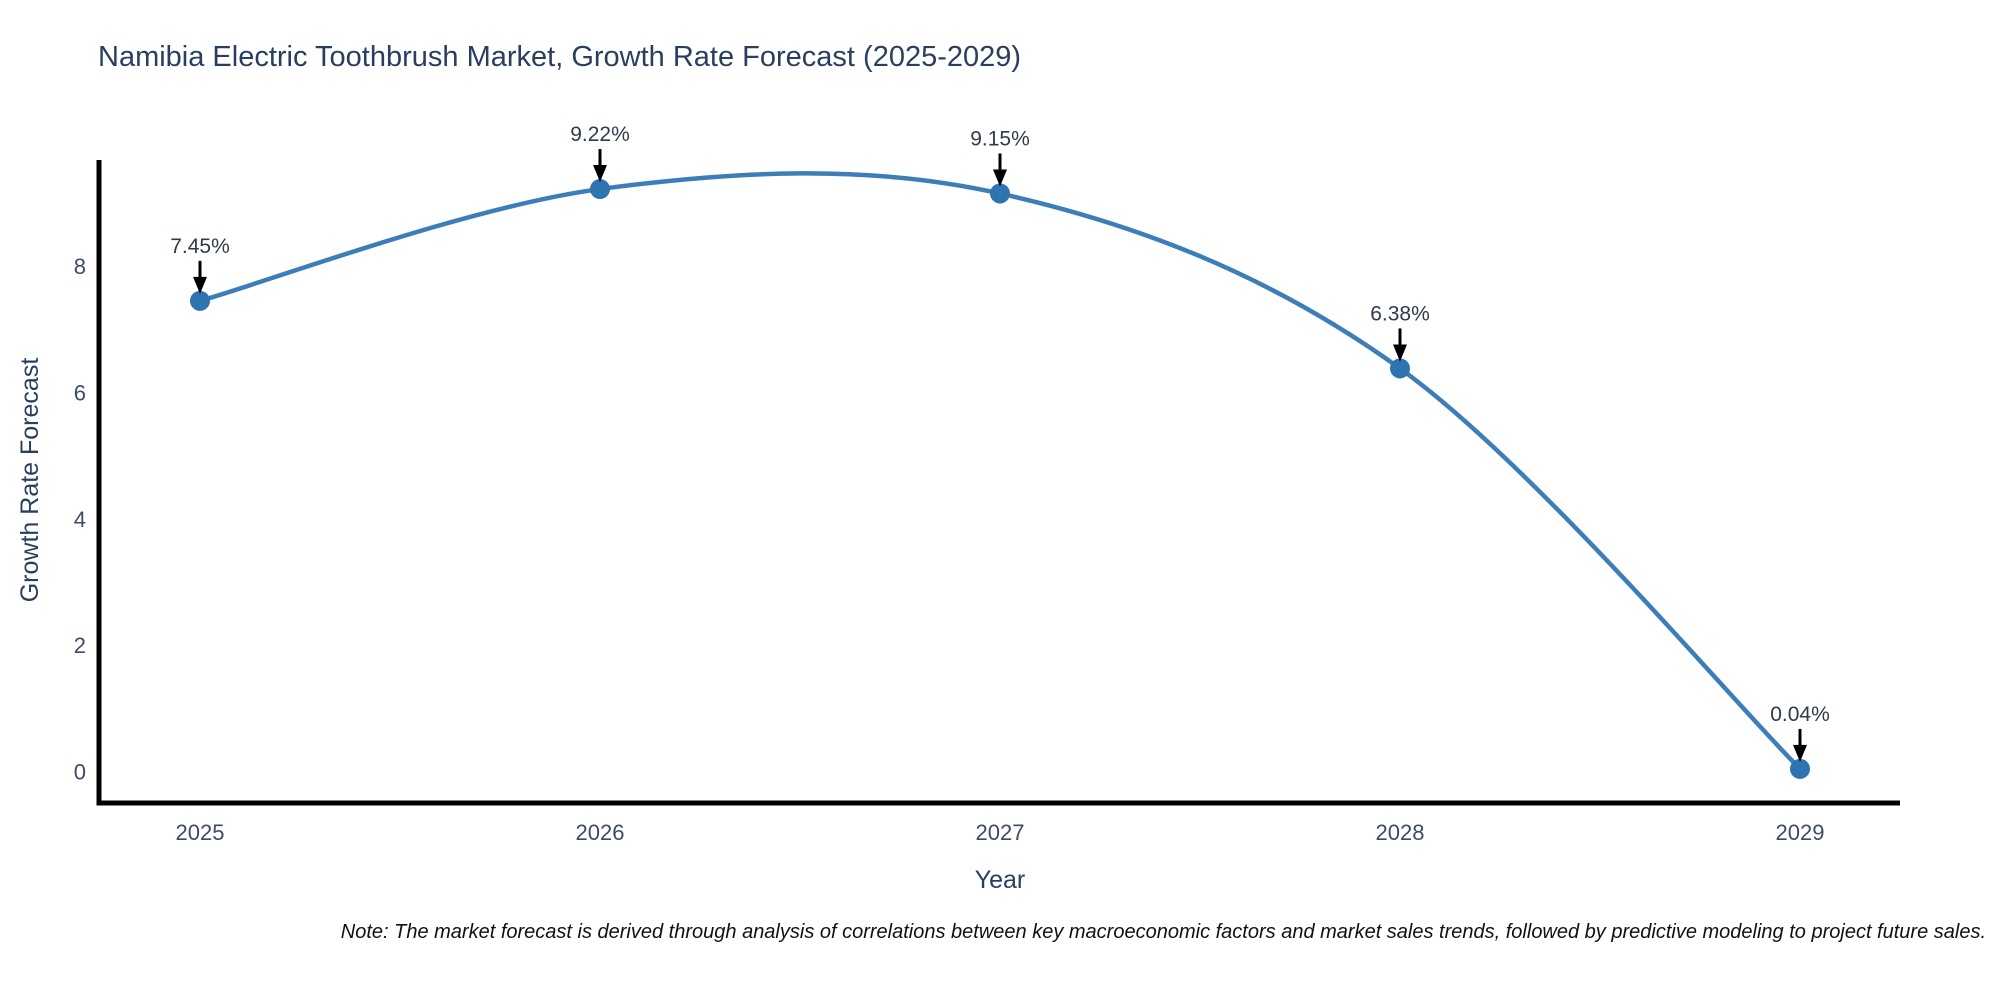 This screenshot has width=2000, height=1000. What do you see at coordinates (80, 645) in the screenshot?
I see `y-tick-label-2: 2` at bounding box center [80, 645].